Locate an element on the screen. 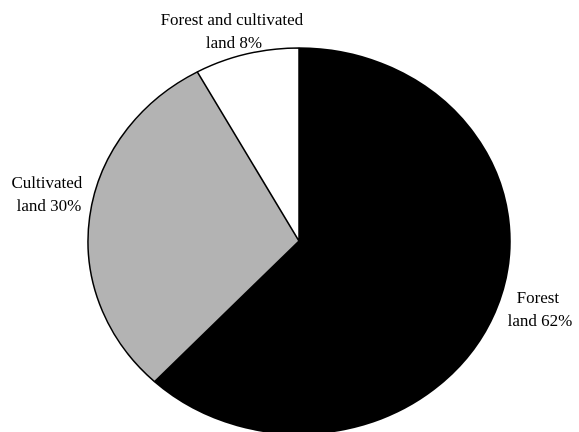 The height and width of the screenshot is (432, 579). slice-label-forest-and-cultivated-land-line-2: land 8% is located at coordinates (234, 42).